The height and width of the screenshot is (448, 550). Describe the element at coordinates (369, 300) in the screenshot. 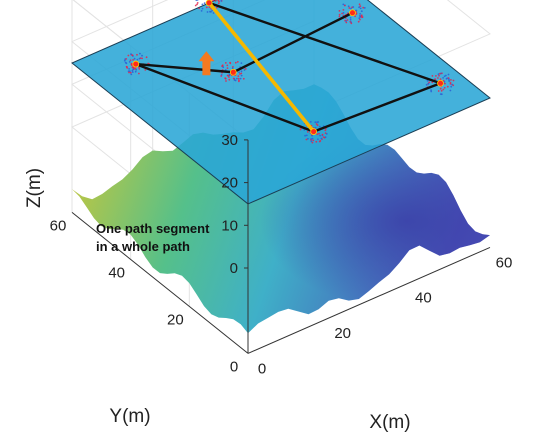

I see `x-axis-line` at that location.